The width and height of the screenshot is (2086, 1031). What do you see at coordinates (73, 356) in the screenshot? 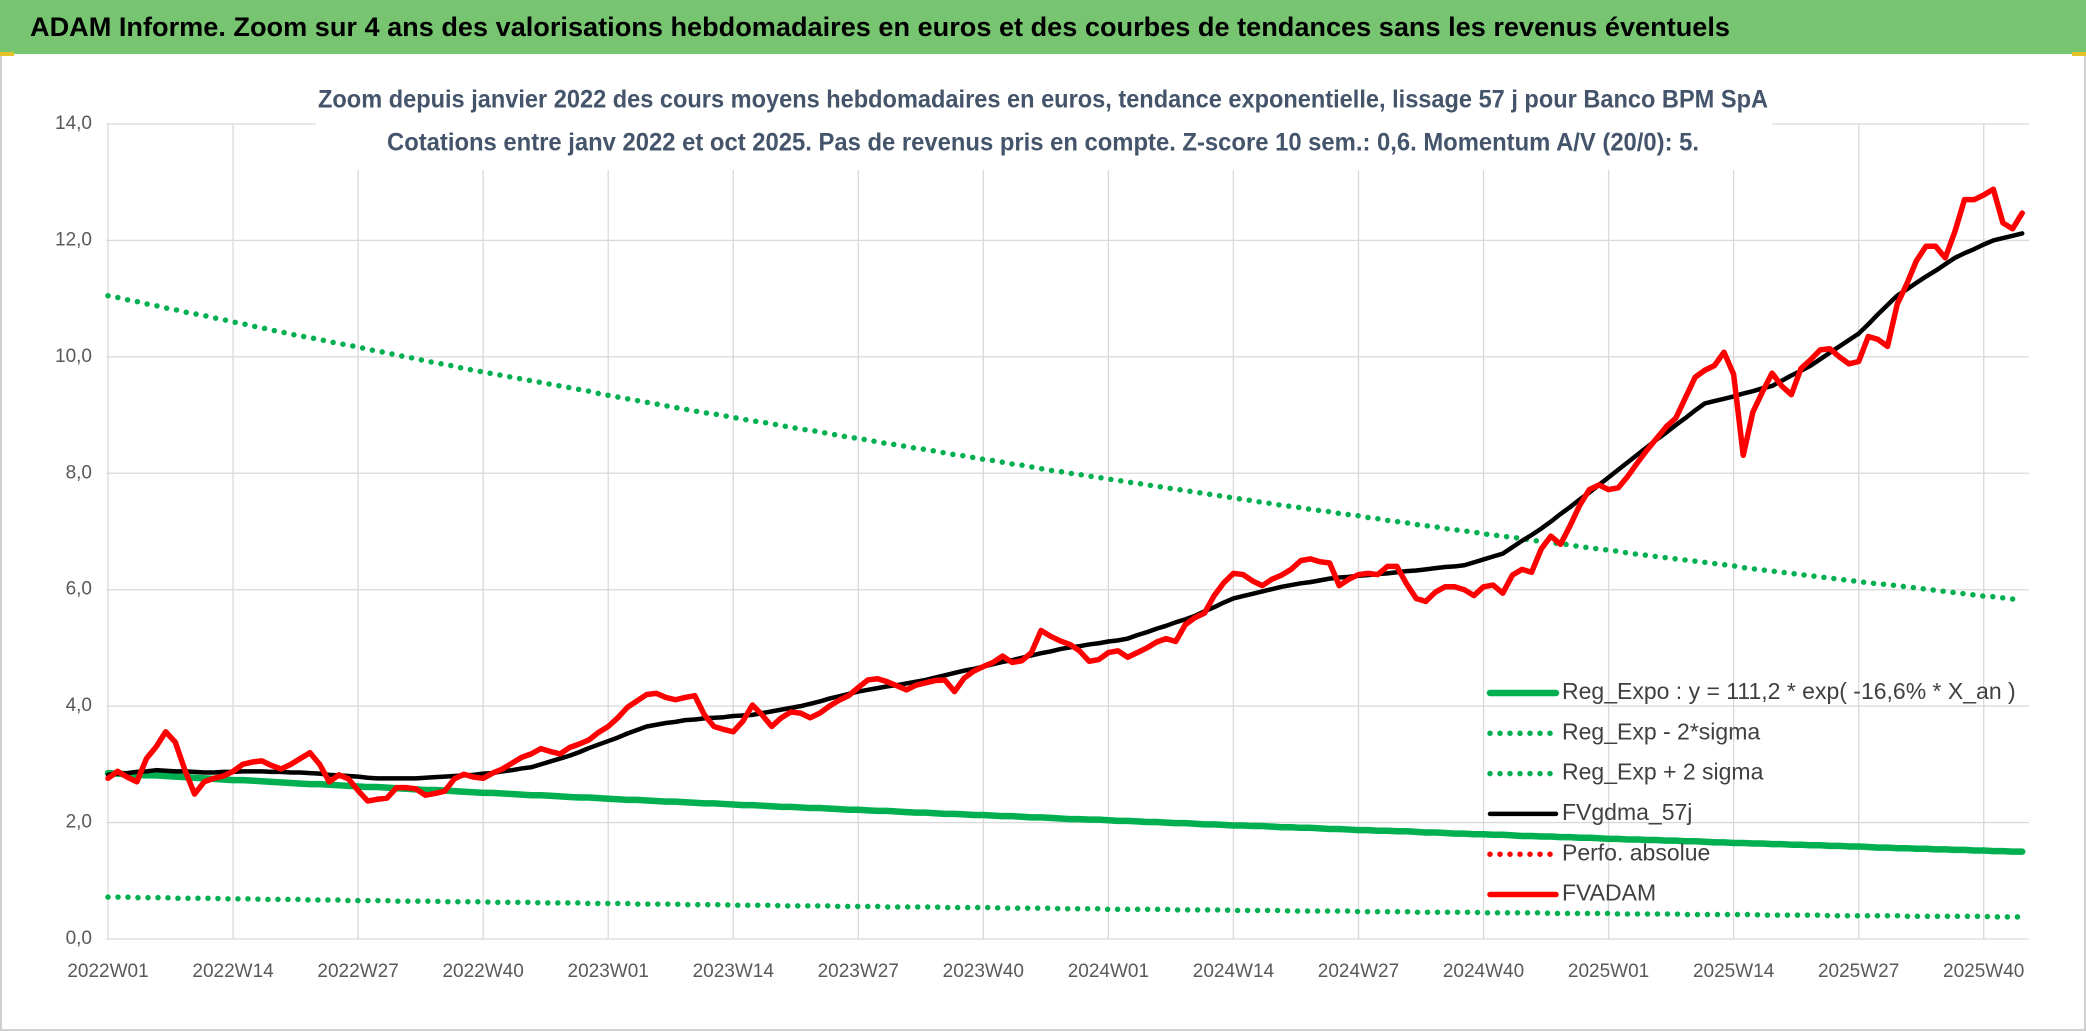
I see `y-tick-label: 10,0` at bounding box center [73, 356].